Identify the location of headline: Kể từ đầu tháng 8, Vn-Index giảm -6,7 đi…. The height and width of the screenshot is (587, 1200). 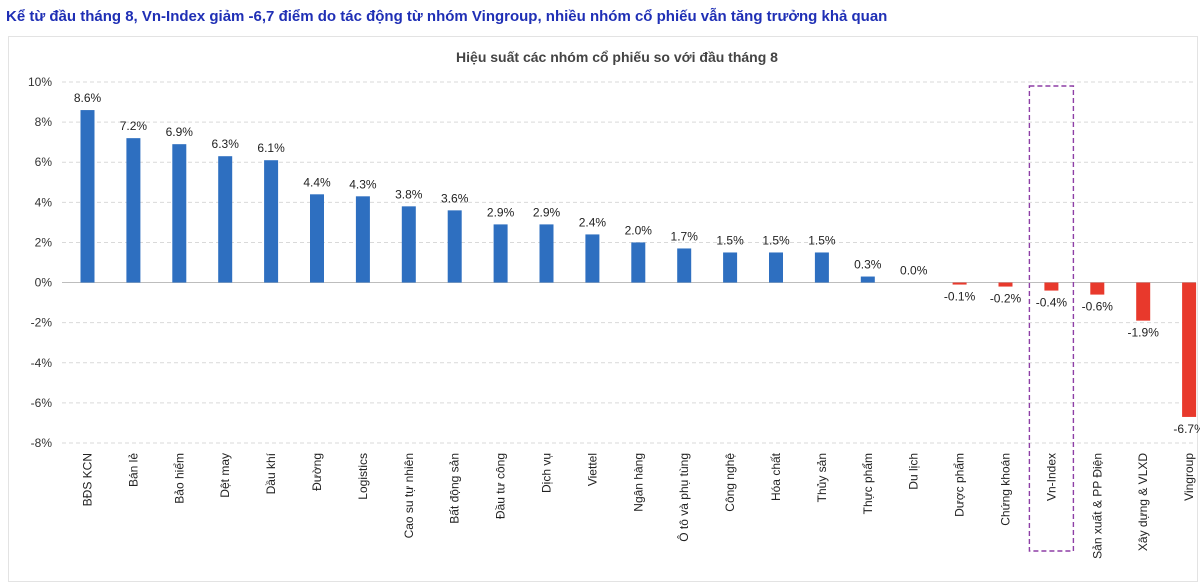
(447, 16).